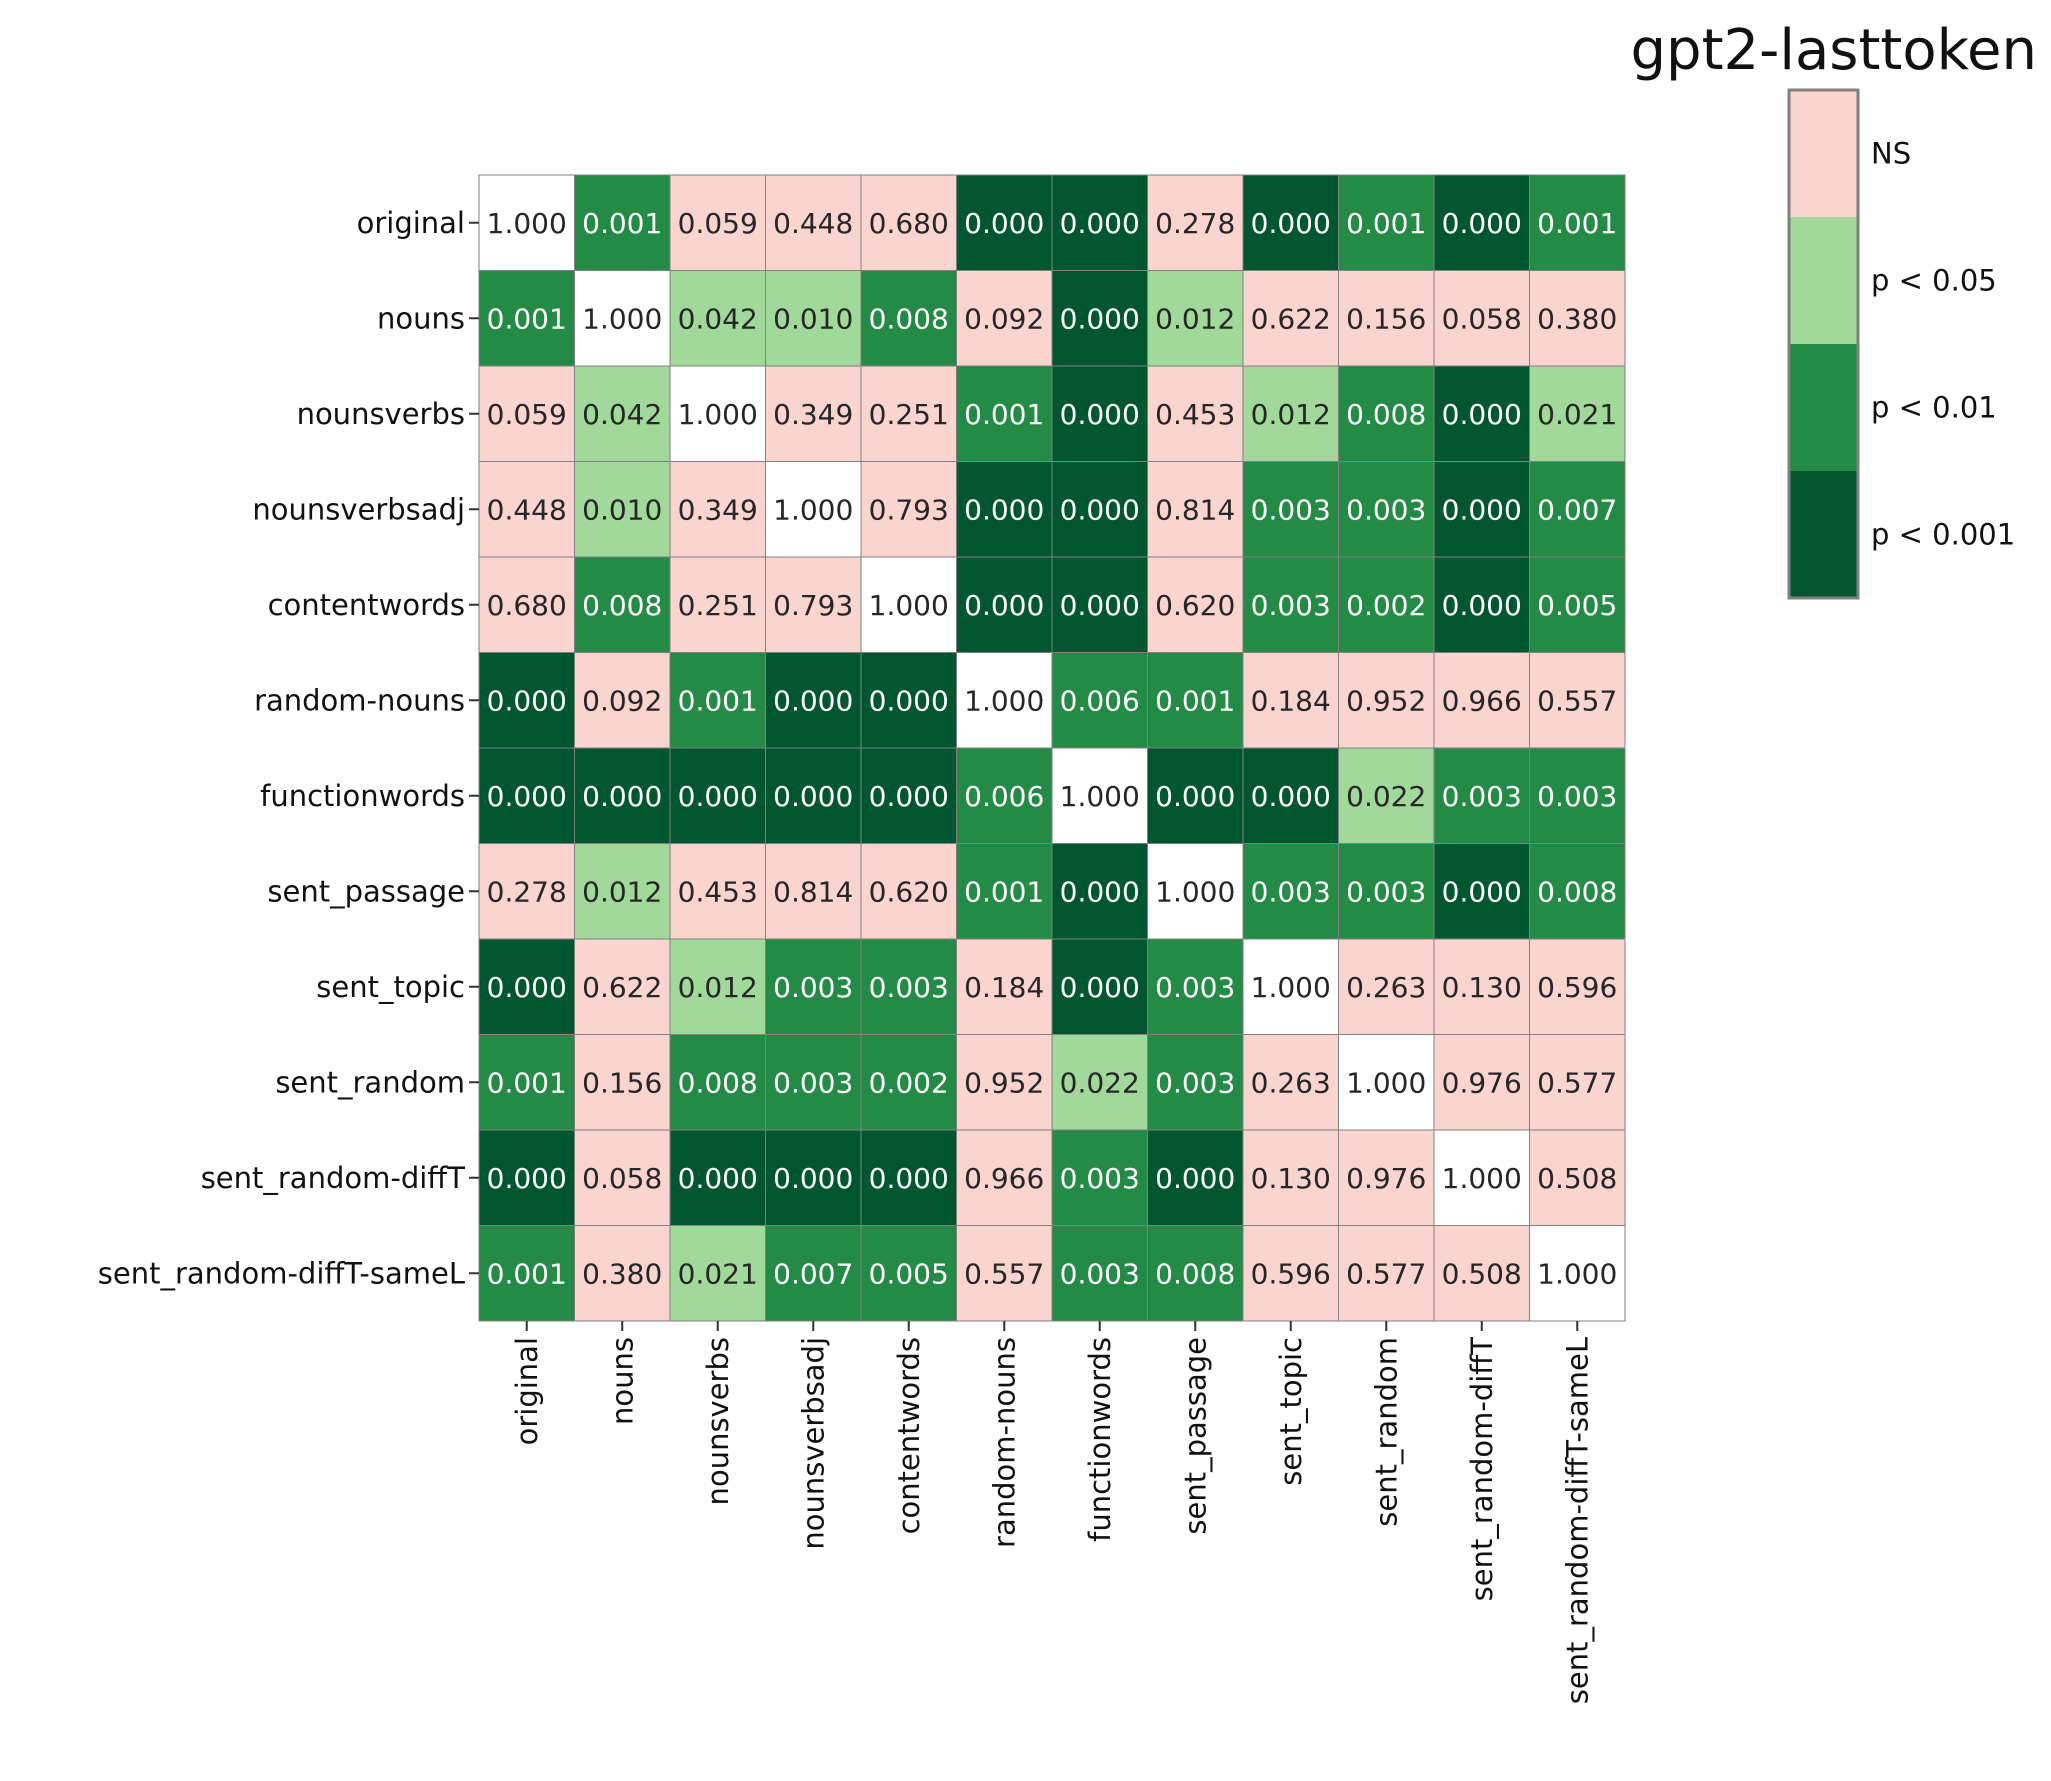  What do you see at coordinates (1195, 1436) in the screenshot?
I see `x-tick-label: sent_passage` at bounding box center [1195, 1436].